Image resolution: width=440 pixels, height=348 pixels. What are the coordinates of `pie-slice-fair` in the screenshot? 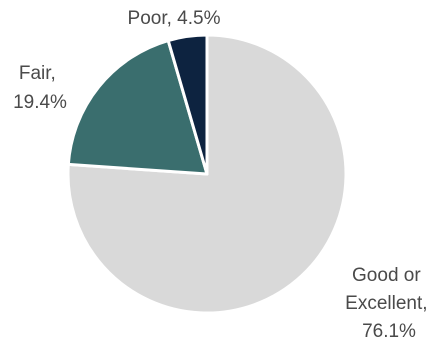 It's located at (137, 107).